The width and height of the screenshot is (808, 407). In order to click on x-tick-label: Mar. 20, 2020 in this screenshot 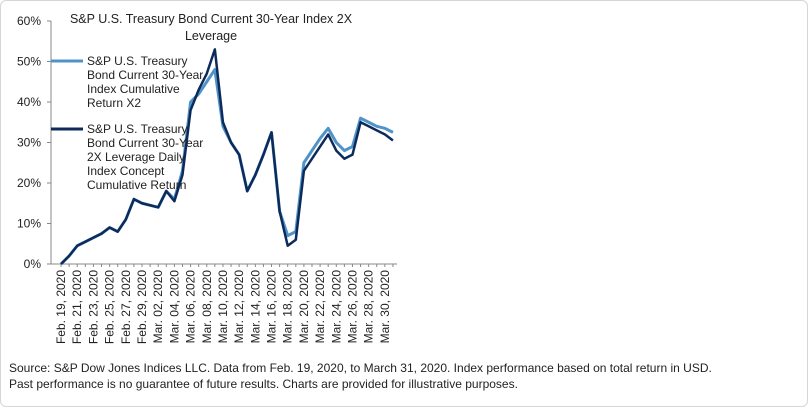, I will do `click(304, 307)`.